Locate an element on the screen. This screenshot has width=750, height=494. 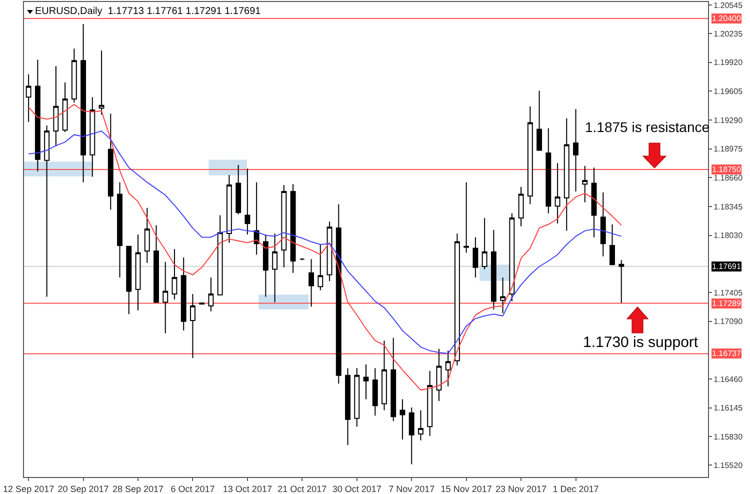
y-tick-label: 1.20235 is located at coordinates (729, 33).